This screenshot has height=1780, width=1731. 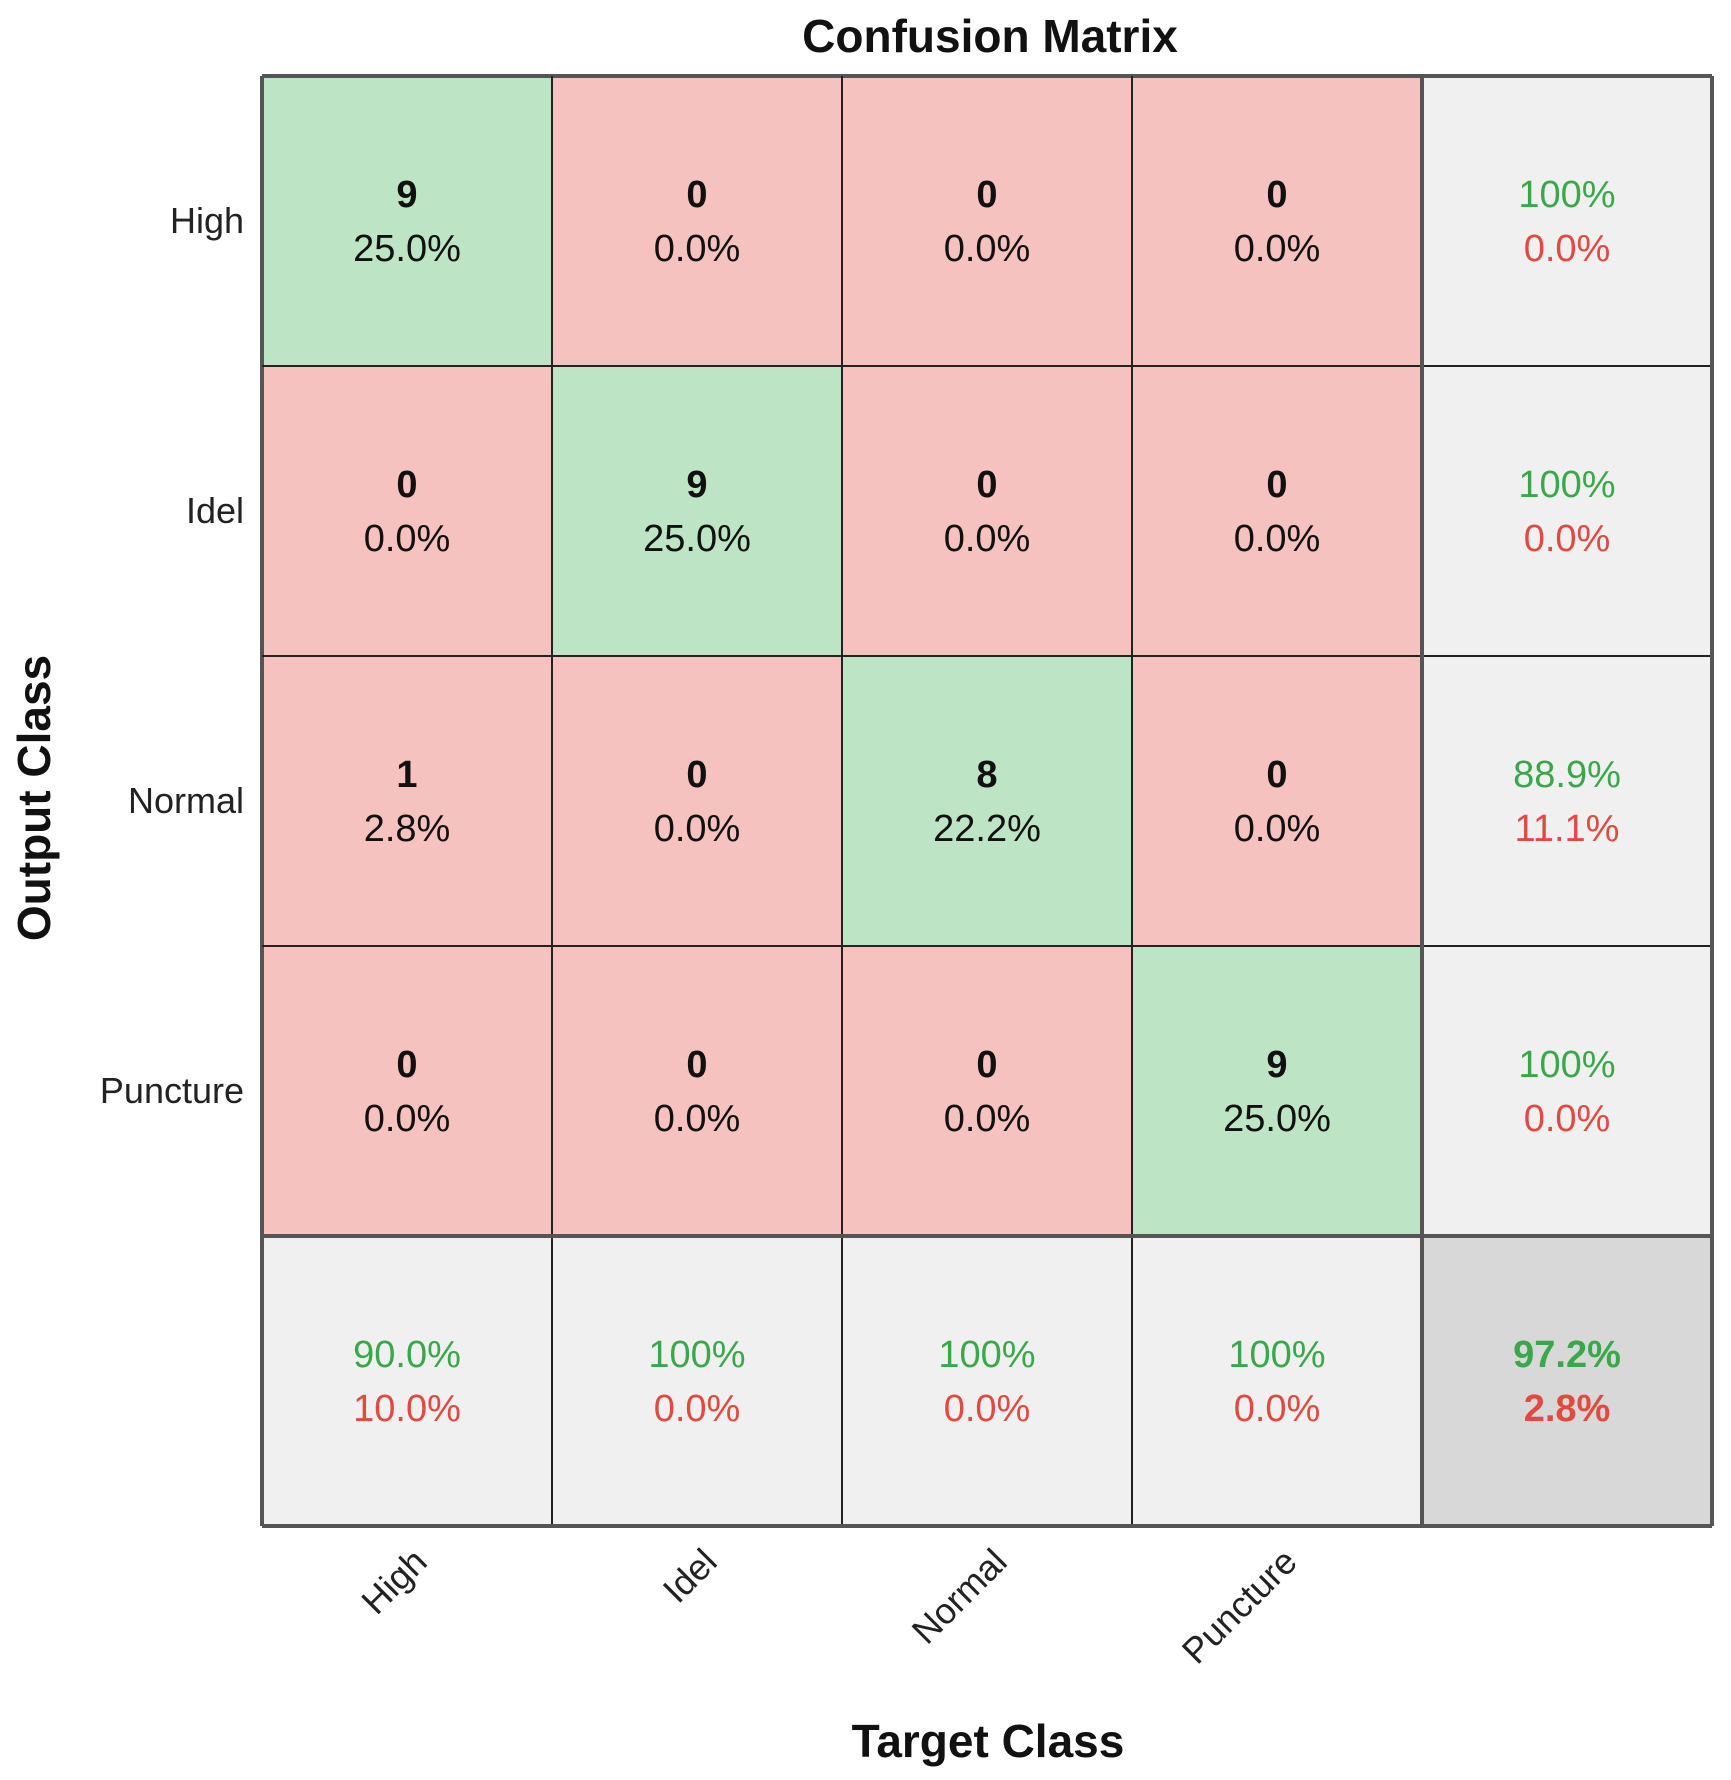 What do you see at coordinates (1276, 1065) in the screenshot?
I see `cell-count-r3-c3: 9` at bounding box center [1276, 1065].